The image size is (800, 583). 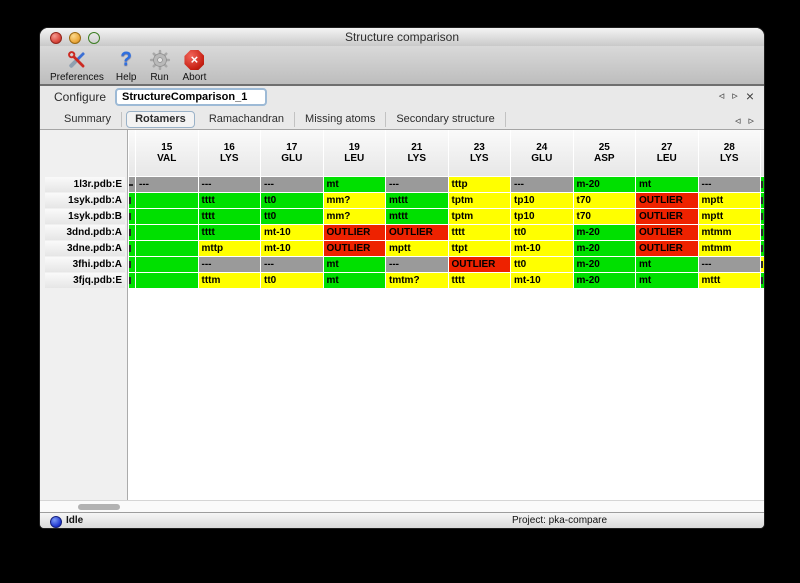 What do you see at coordinates (160, 65) in the screenshot?
I see `run-button: Run` at bounding box center [160, 65].